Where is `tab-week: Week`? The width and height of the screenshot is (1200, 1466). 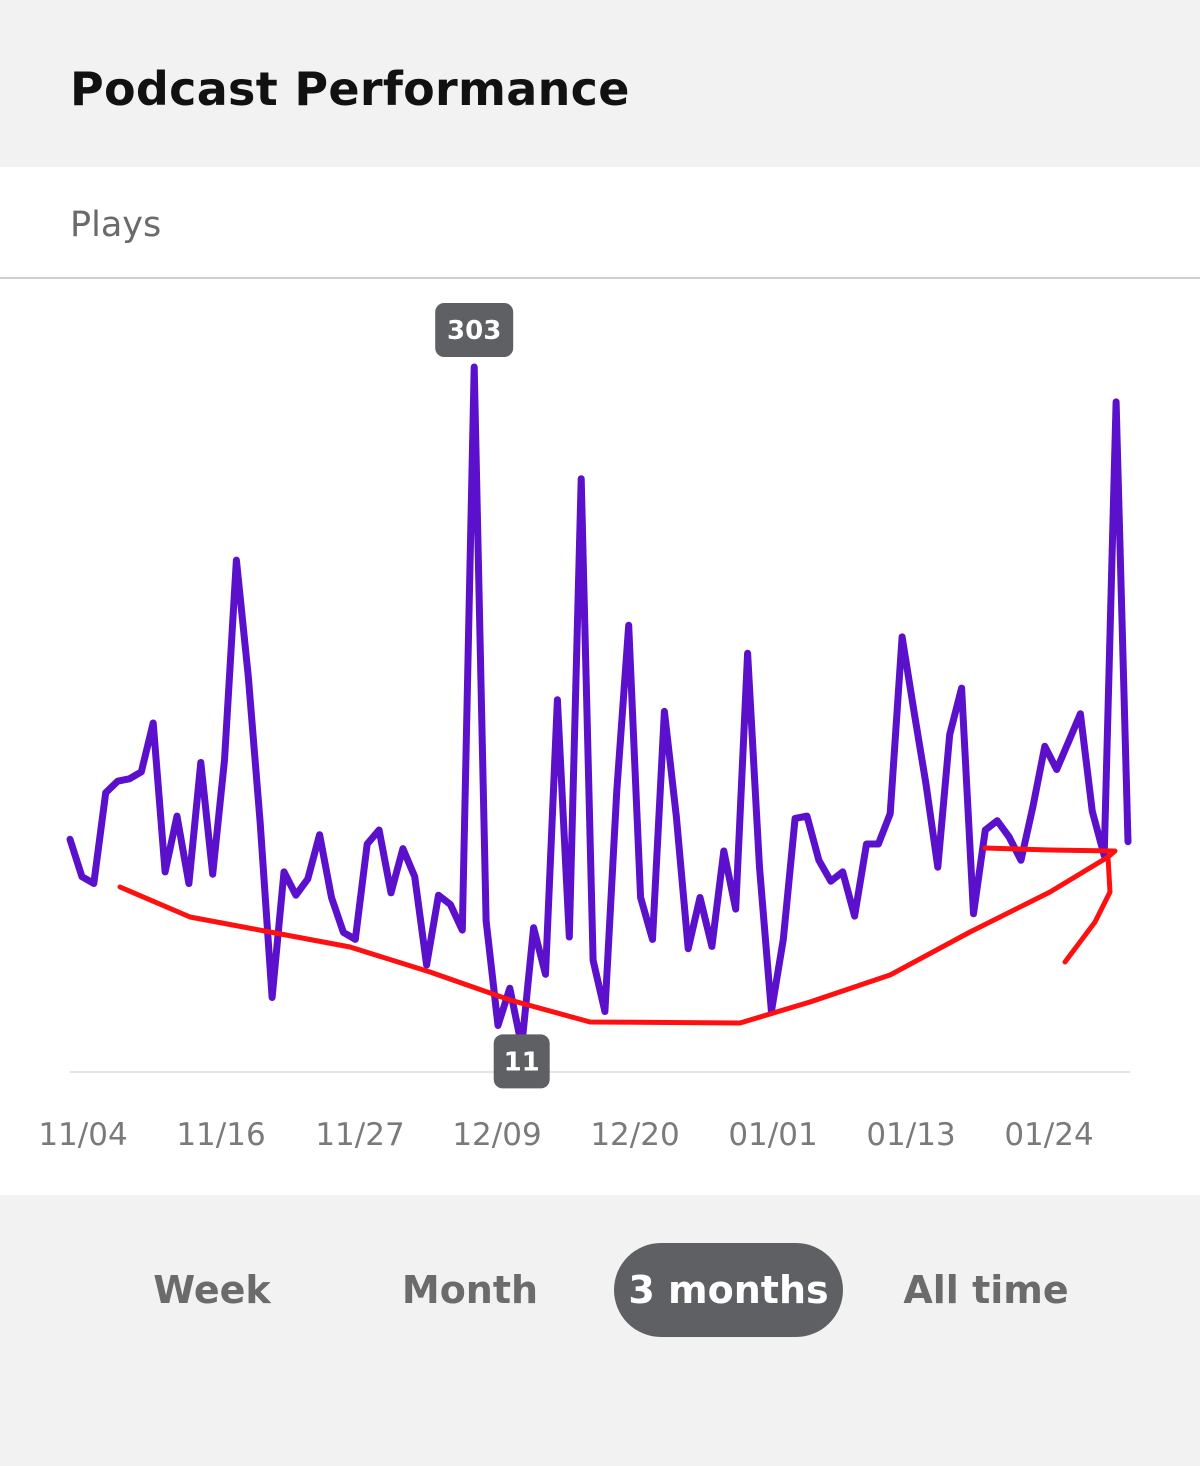
tab-week: Week is located at coordinates (212, 1290).